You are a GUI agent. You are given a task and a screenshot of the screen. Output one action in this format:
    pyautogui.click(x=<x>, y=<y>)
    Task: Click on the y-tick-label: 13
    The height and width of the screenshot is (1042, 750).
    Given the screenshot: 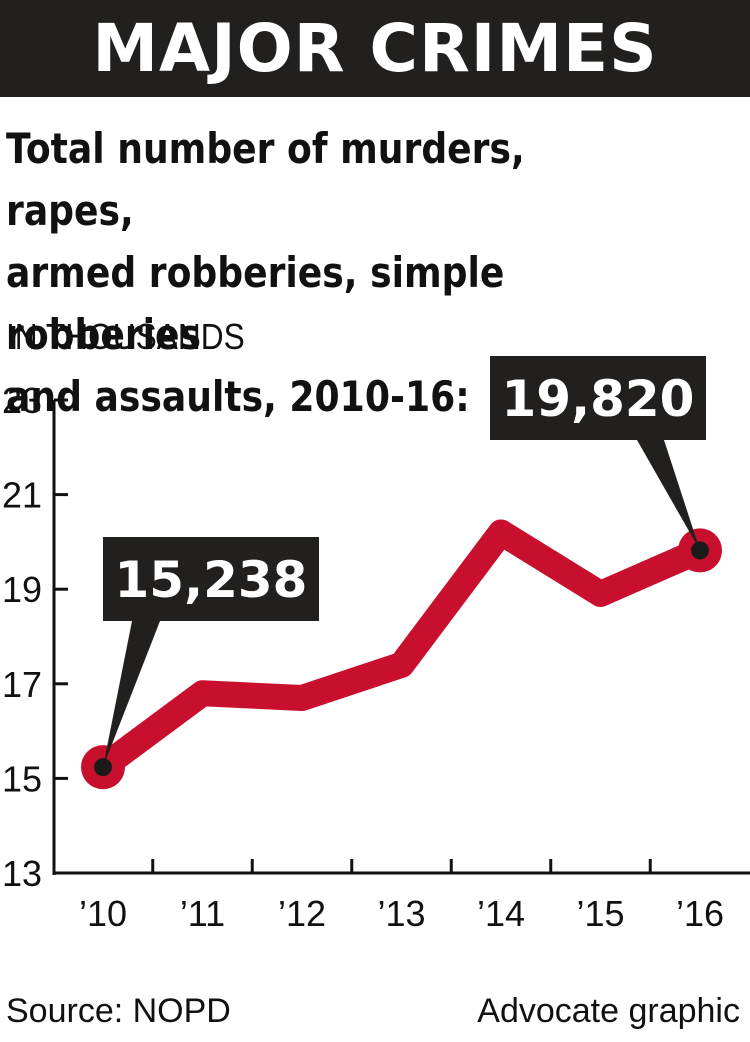 What is the action you would take?
    pyautogui.click(x=22, y=873)
    